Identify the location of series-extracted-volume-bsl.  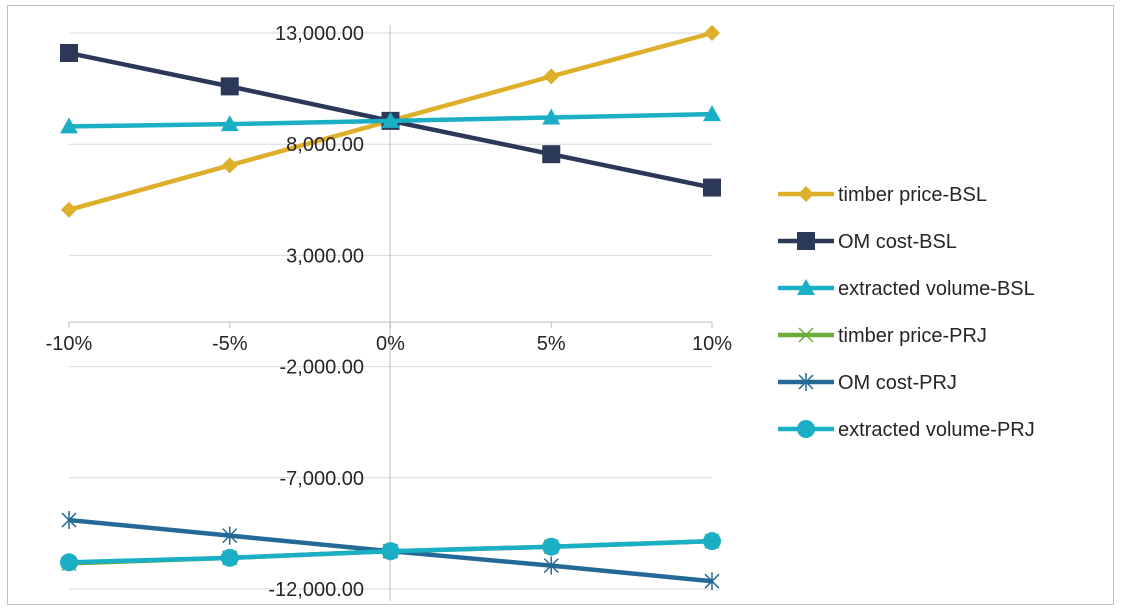
(390, 119).